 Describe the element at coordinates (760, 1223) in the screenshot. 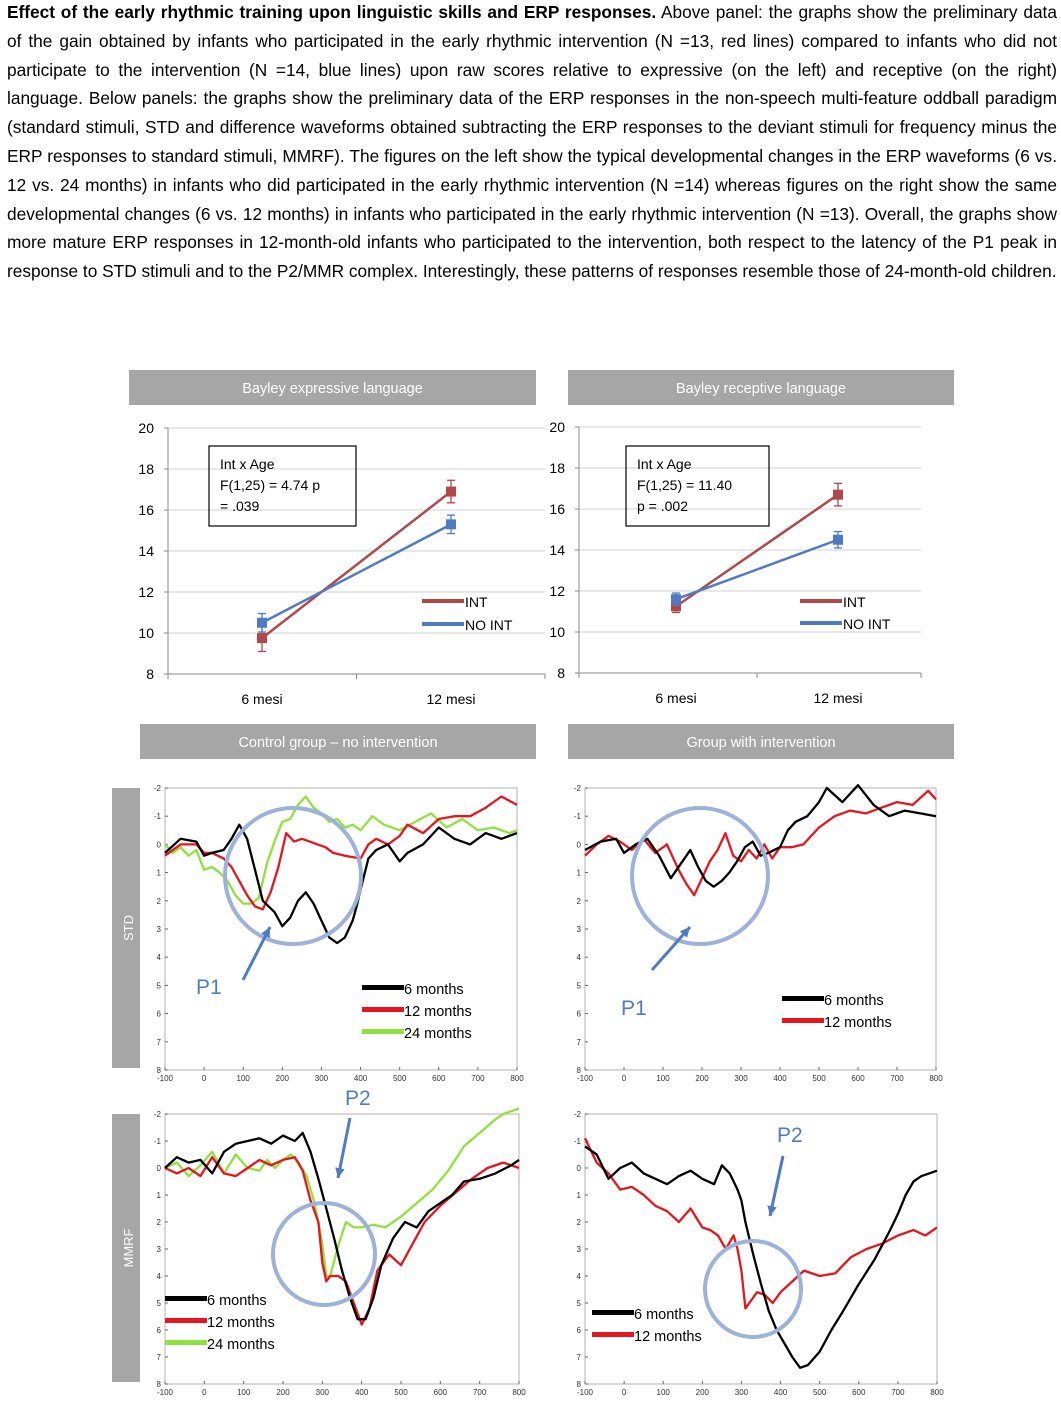

I see `waveform-12-months` at that location.